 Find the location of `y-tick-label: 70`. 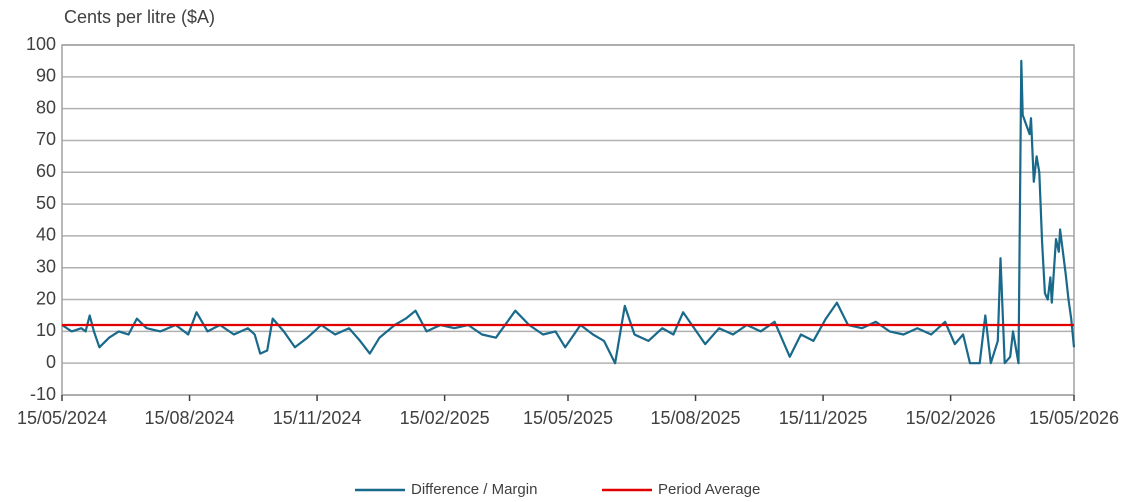

y-tick-label: 70 is located at coordinates (46, 139).